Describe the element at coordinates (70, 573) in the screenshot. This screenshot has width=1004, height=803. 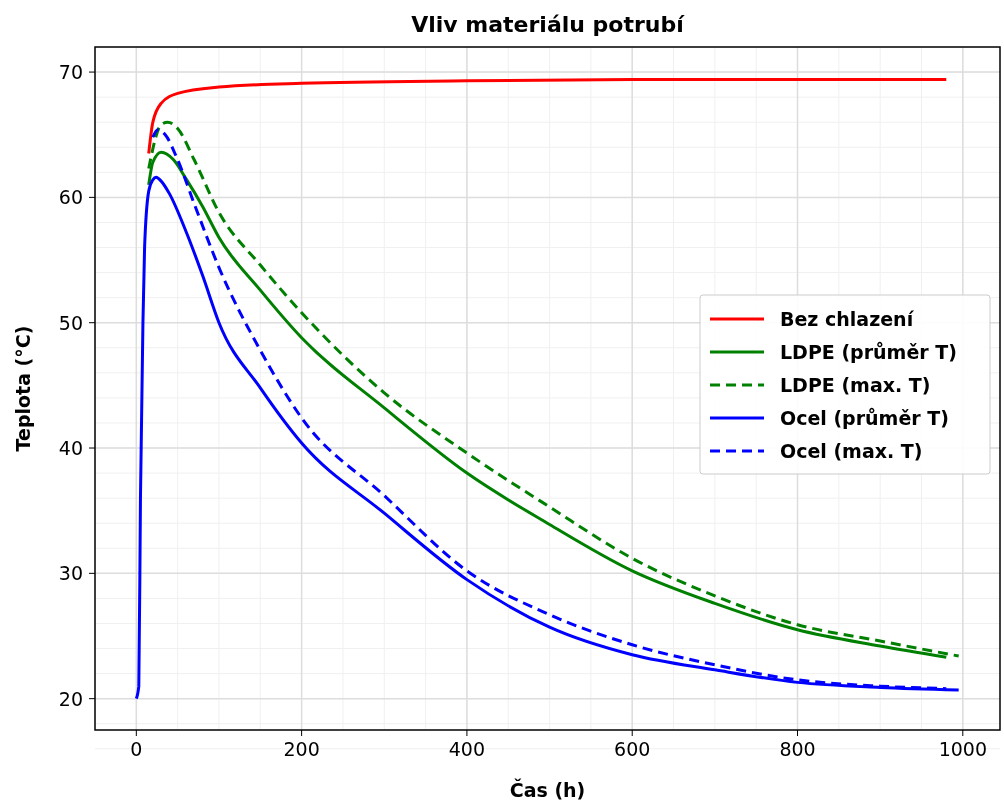
I see `y-tick-label: 30` at that location.